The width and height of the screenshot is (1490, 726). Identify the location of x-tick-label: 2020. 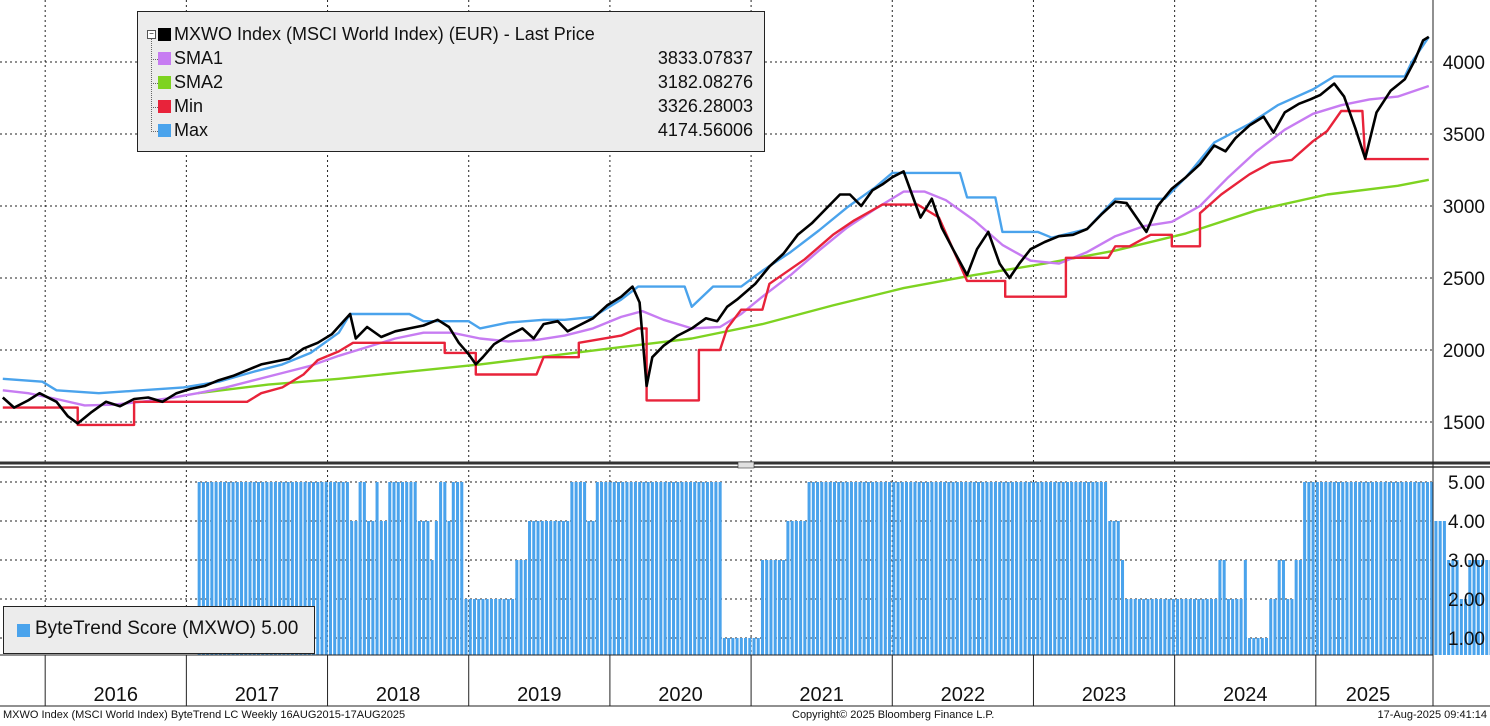
(680, 695).